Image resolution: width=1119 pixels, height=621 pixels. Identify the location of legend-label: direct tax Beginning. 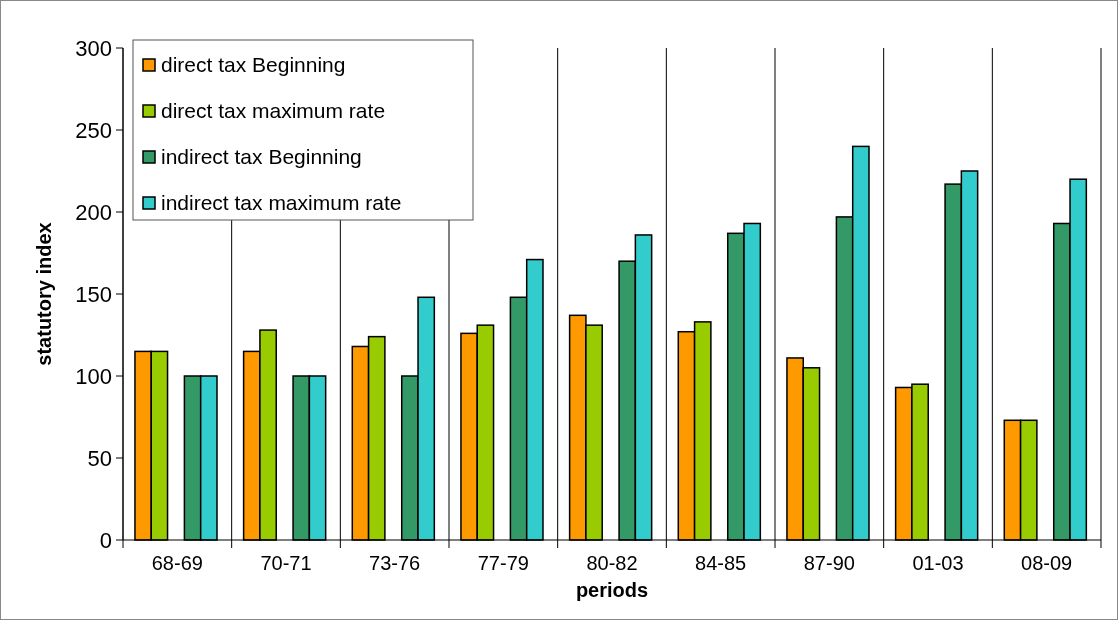
(253, 65).